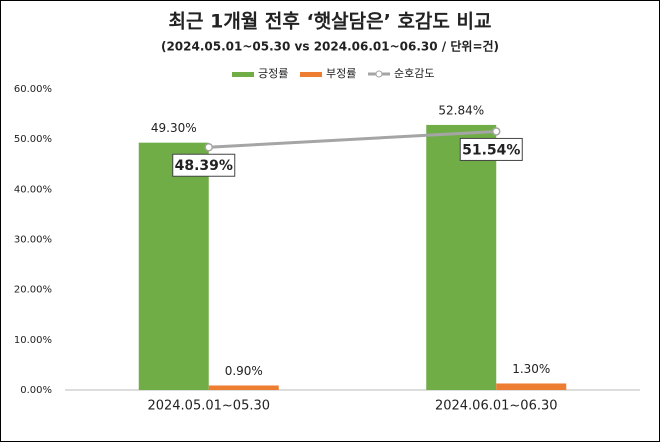  I want to click on bar-value-label: 1.30%, so click(531, 369).